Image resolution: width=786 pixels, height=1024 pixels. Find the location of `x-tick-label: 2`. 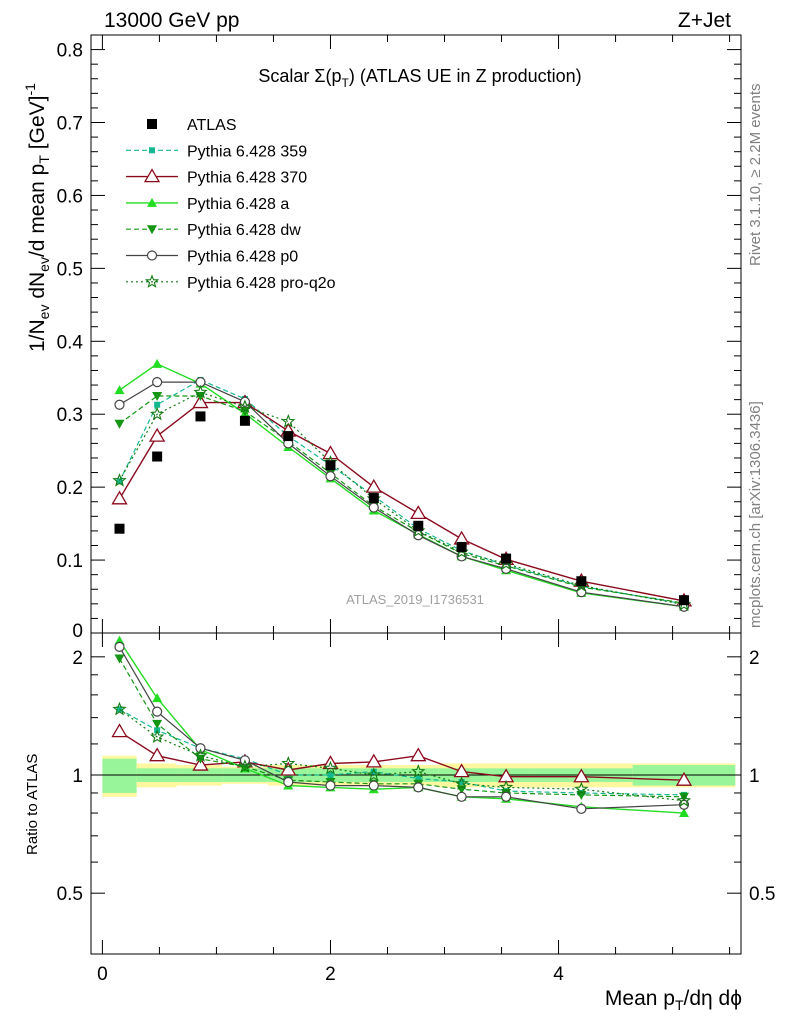

x-tick-label: 2 is located at coordinates (330, 974).